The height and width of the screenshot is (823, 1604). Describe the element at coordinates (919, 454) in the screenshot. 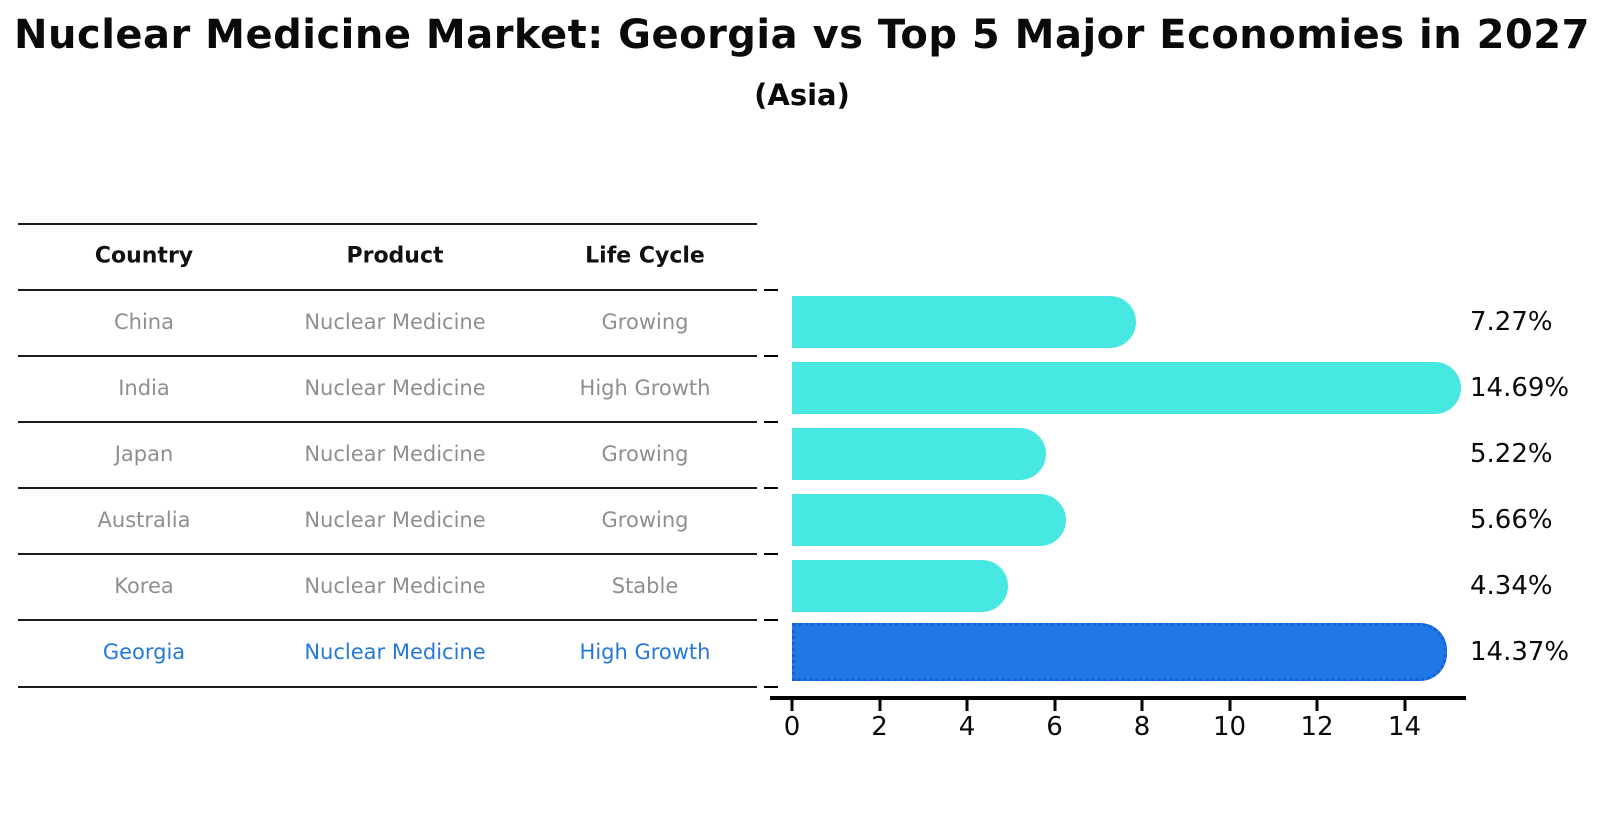

I see `bar-japan` at that location.